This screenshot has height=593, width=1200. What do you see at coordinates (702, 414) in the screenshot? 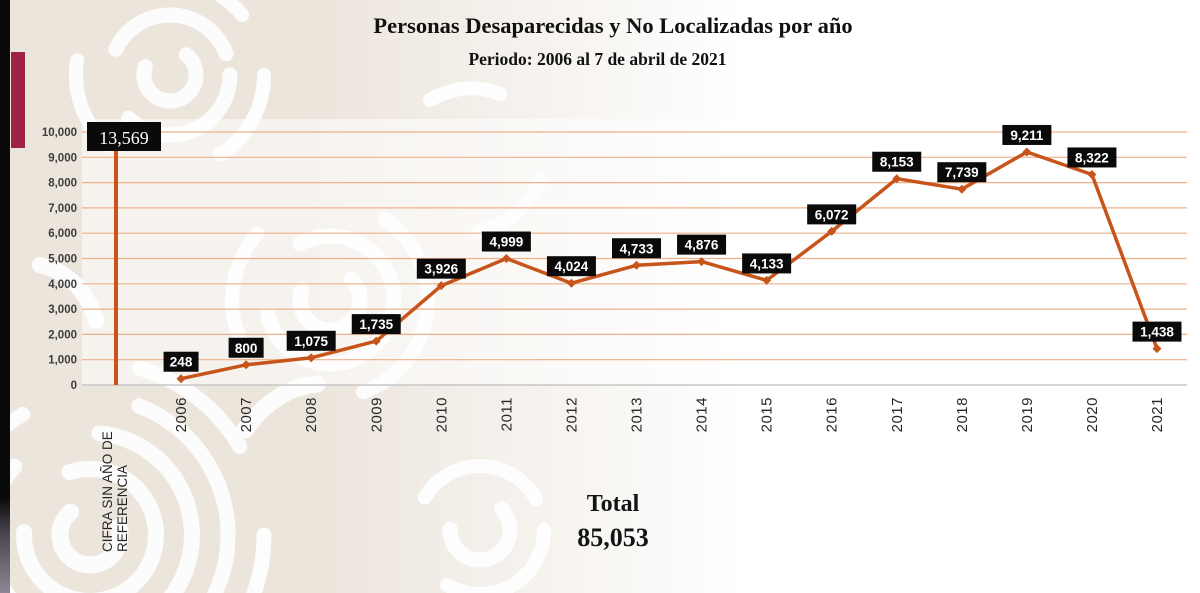
I see `svg-text: 2014` at bounding box center [702, 414].